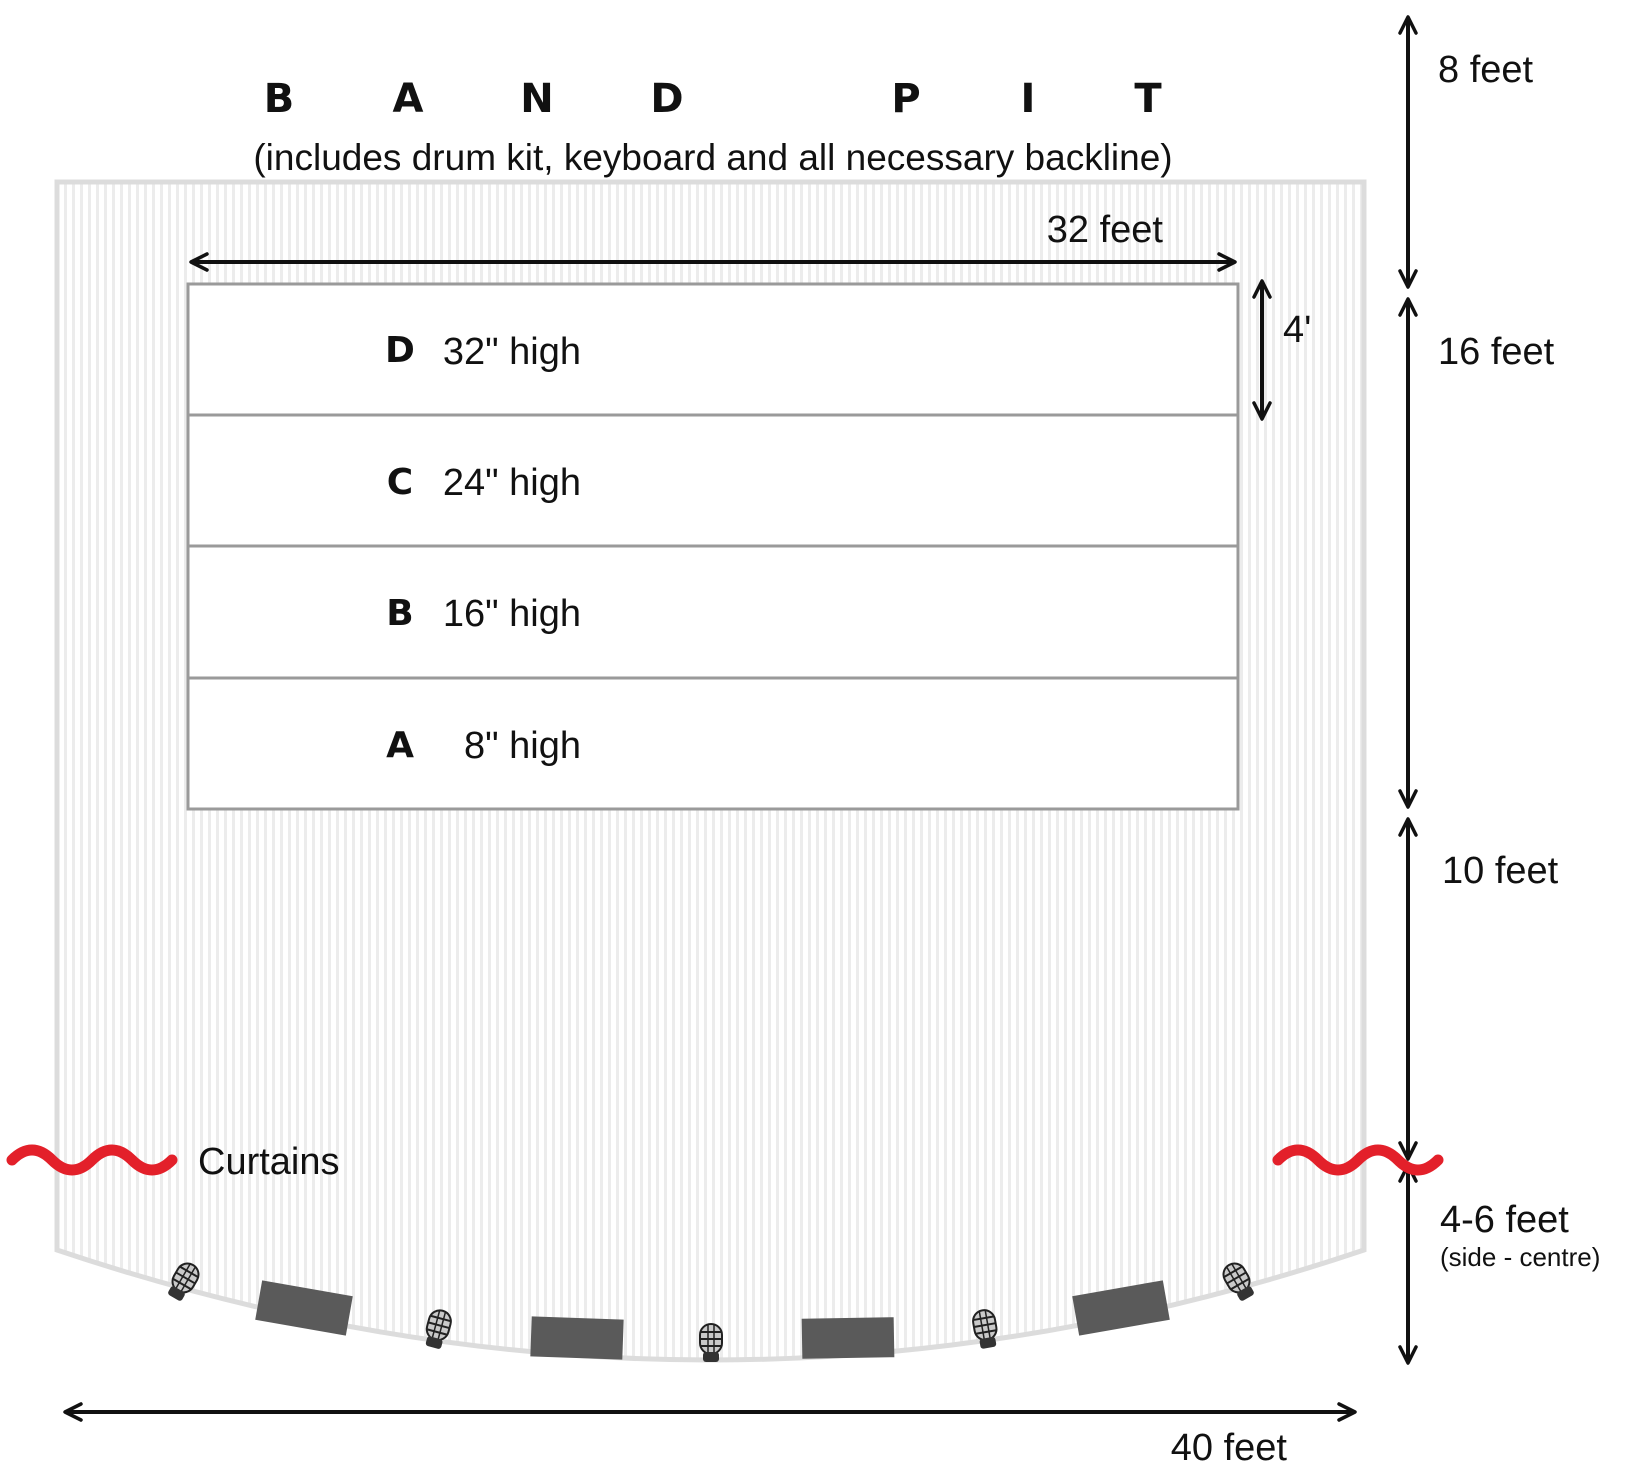 Image resolution: width=1628 pixels, height=1476 pixels. Describe the element at coordinates (713, 349) in the screenshot. I see `riser-d` at that location.